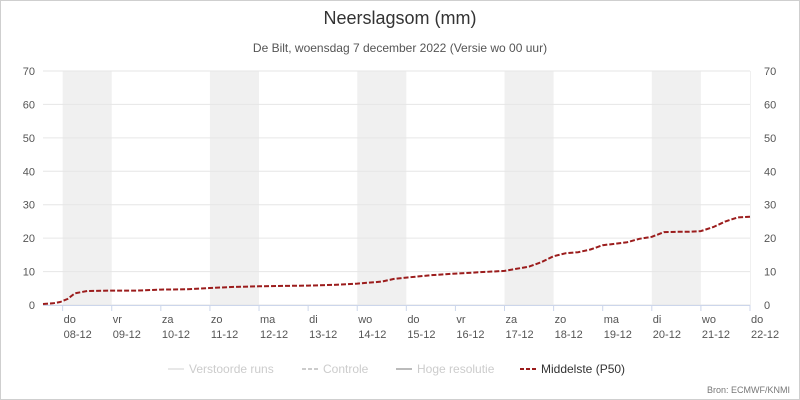 Image resolution: width=800 pixels, height=400 pixels. I want to click on y-tick-label-right: 10, so click(770, 273).